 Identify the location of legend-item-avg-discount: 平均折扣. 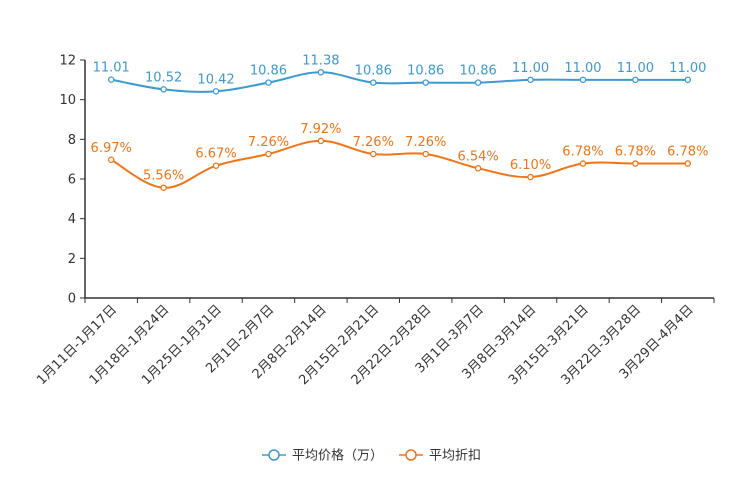
(440, 456).